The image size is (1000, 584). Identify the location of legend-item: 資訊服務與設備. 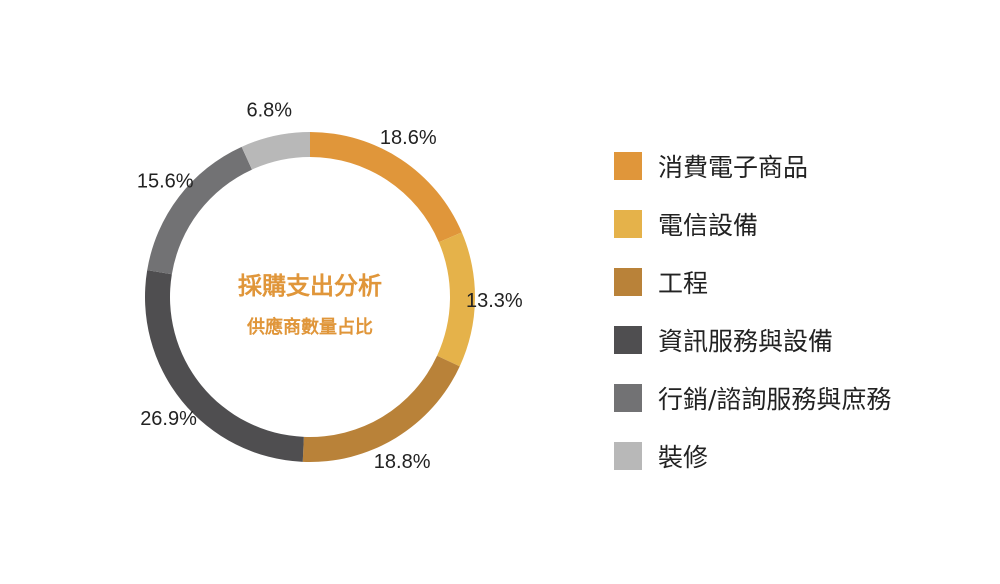
(804, 349).